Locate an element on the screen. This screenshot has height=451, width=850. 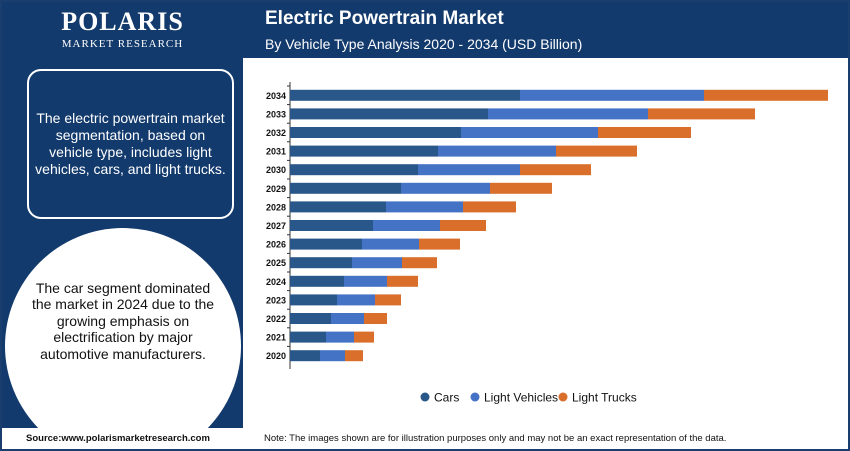
brand-tagline: MARKET RESEARCH is located at coordinates (122, 44).